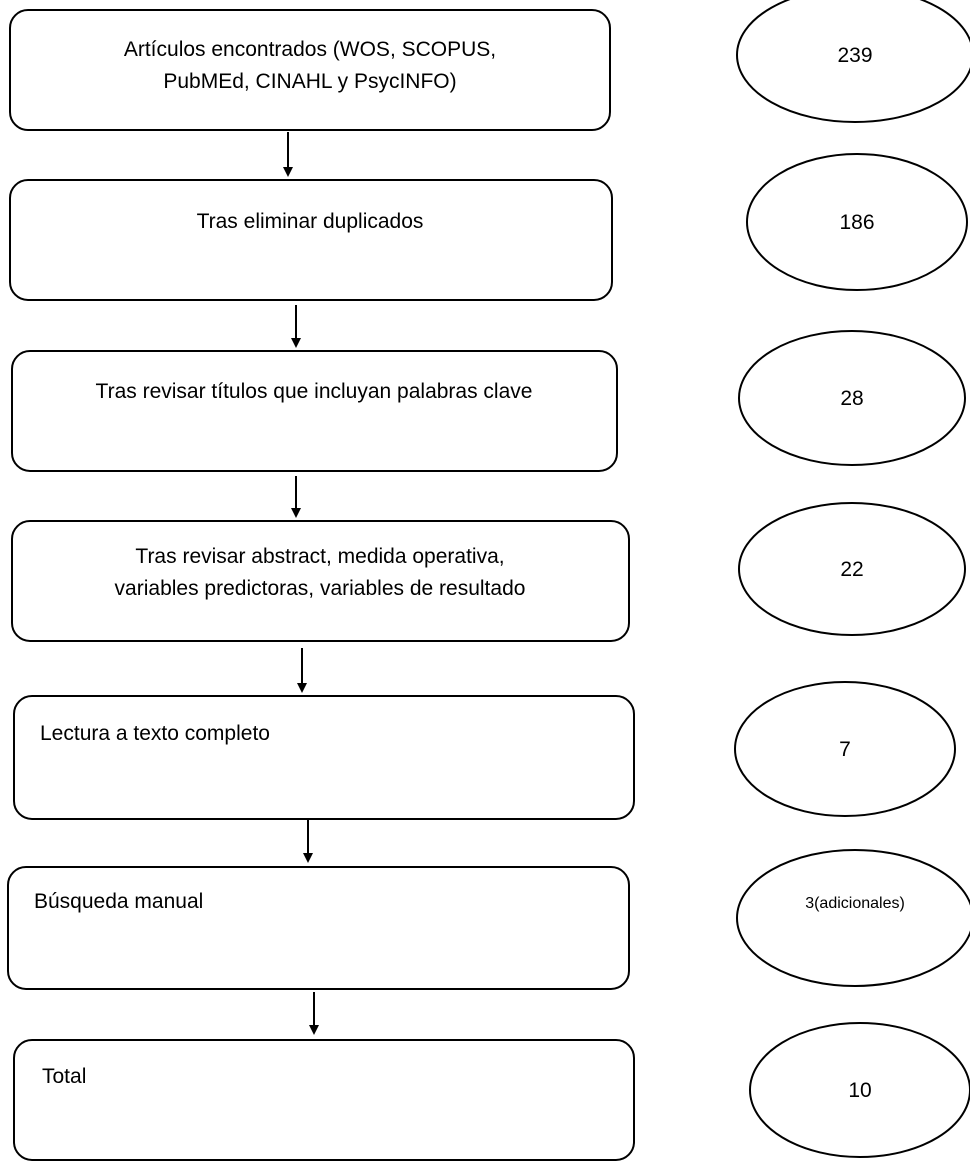 Image resolution: width=970 pixels, height=1161 pixels. Describe the element at coordinates (311, 240) in the screenshot. I see `step-2-box` at that location.